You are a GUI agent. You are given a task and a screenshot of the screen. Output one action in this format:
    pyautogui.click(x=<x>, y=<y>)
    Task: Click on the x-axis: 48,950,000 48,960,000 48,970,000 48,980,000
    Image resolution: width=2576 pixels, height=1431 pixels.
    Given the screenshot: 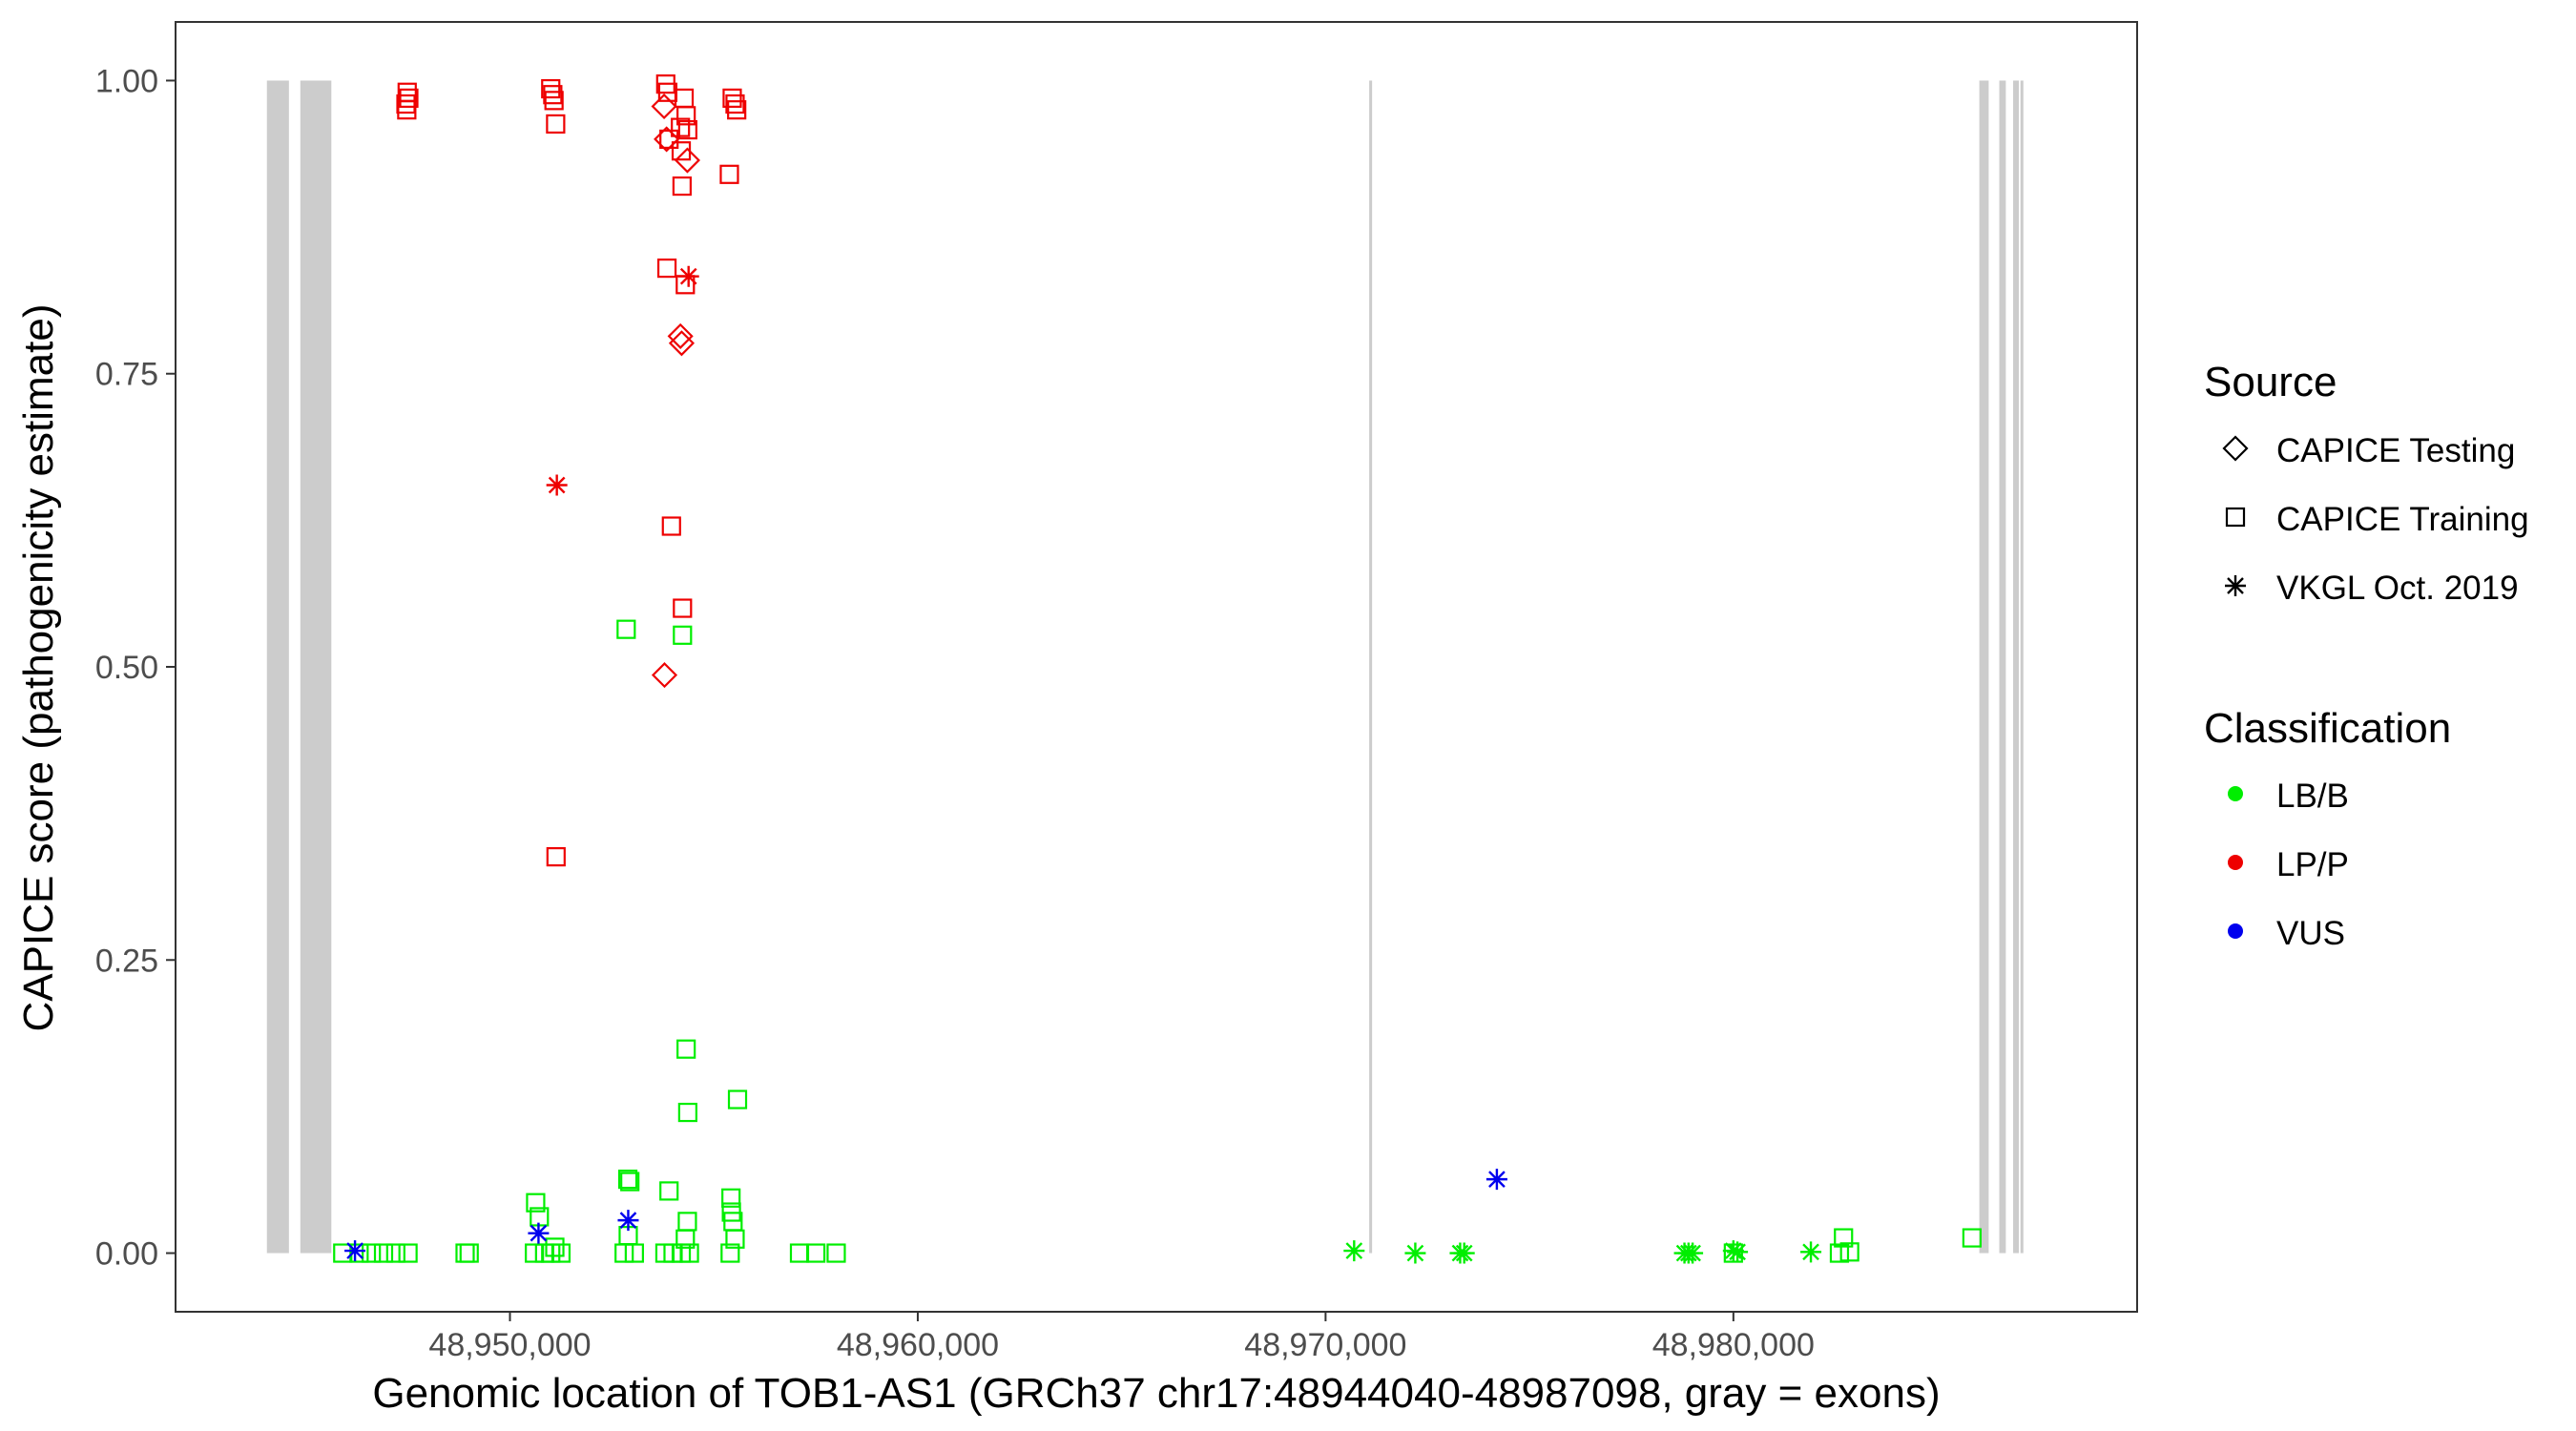 What is the action you would take?
    pyautogui.click(x=1121, y=1337)
    